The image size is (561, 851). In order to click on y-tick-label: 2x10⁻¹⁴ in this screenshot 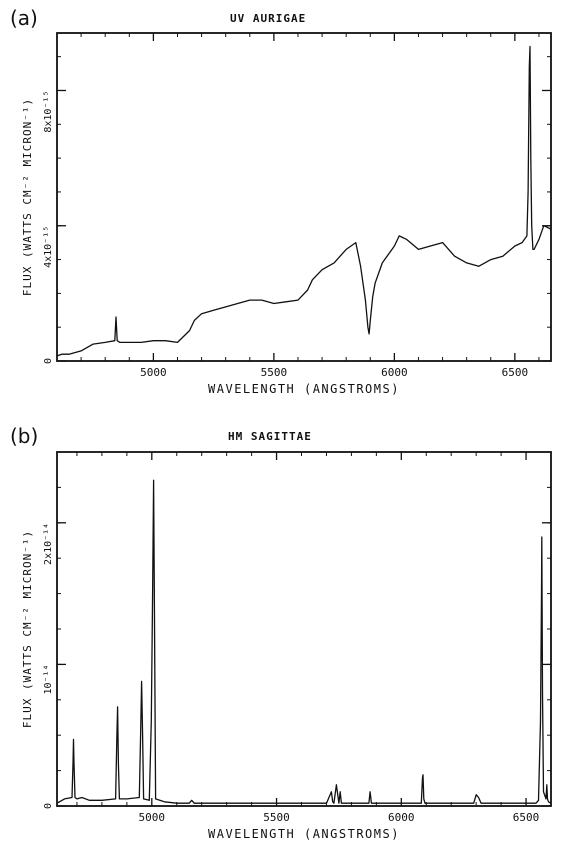, I will do `click(48, 544)`.